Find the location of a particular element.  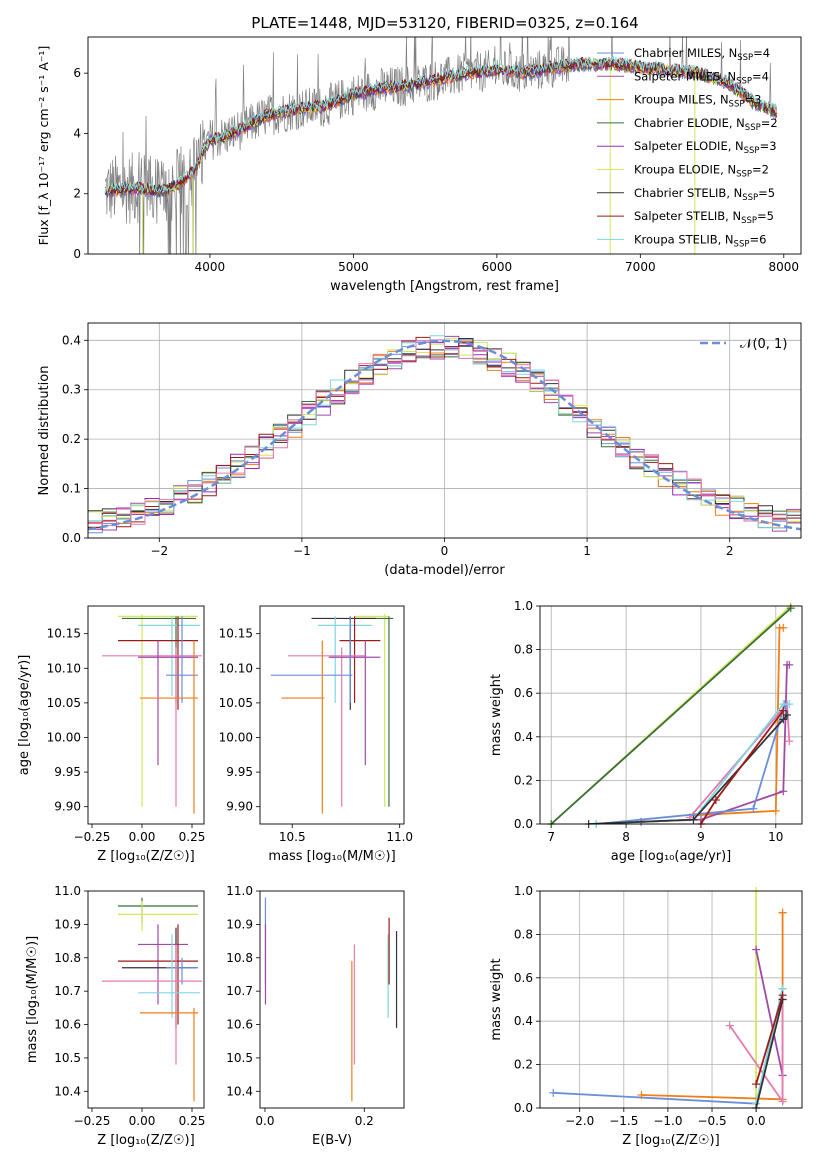

y-tick-label: 6 is located at coordinates (77, 73).